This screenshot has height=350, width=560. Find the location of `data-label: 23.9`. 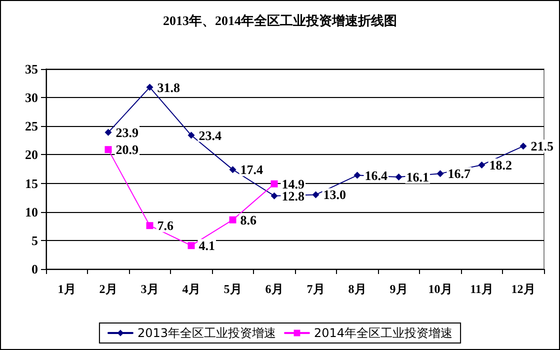

data-label: 23.9 is located at coordinates (127, 132).